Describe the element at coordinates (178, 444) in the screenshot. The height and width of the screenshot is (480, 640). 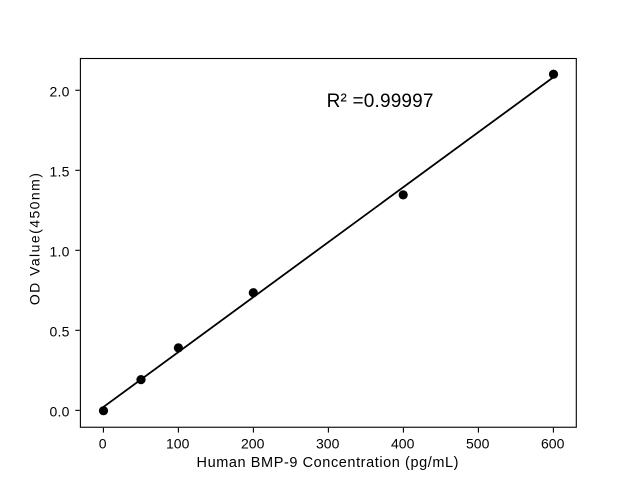
I see `svg-text: 100` at that location.